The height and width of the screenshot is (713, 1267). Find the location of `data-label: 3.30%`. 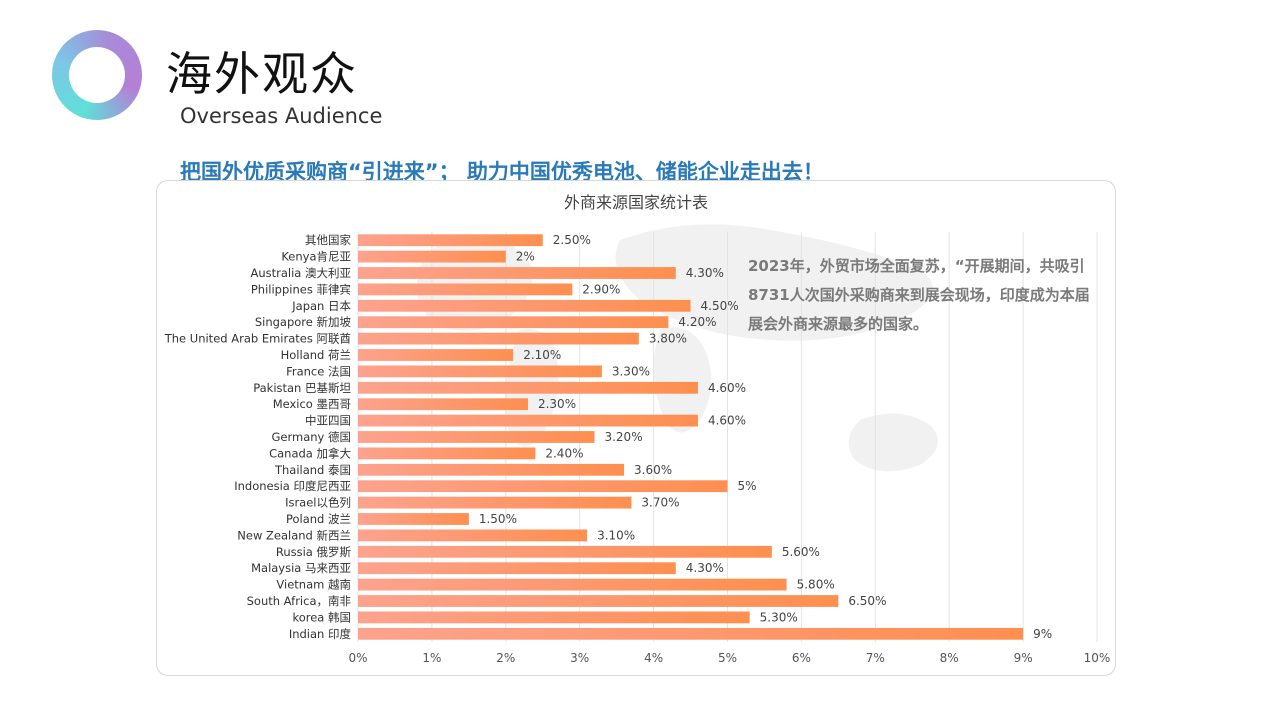

data-label: 3.30% is located at coordinates (631, 371).